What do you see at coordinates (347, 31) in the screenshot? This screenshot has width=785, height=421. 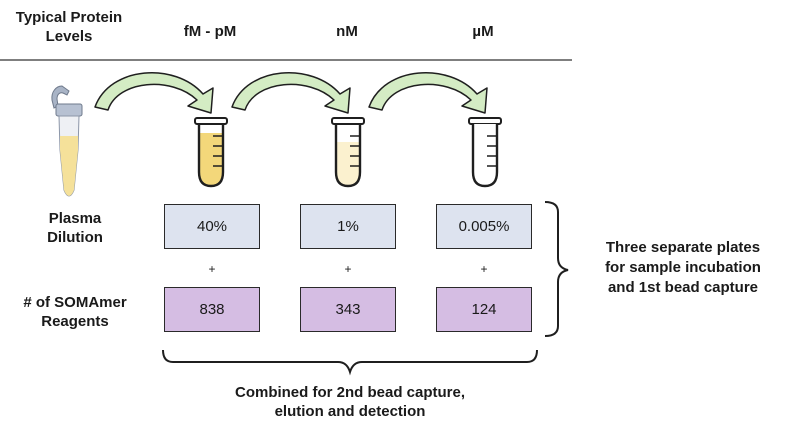 I see `column-header-nm: nM` at bounding box center [347, 31].